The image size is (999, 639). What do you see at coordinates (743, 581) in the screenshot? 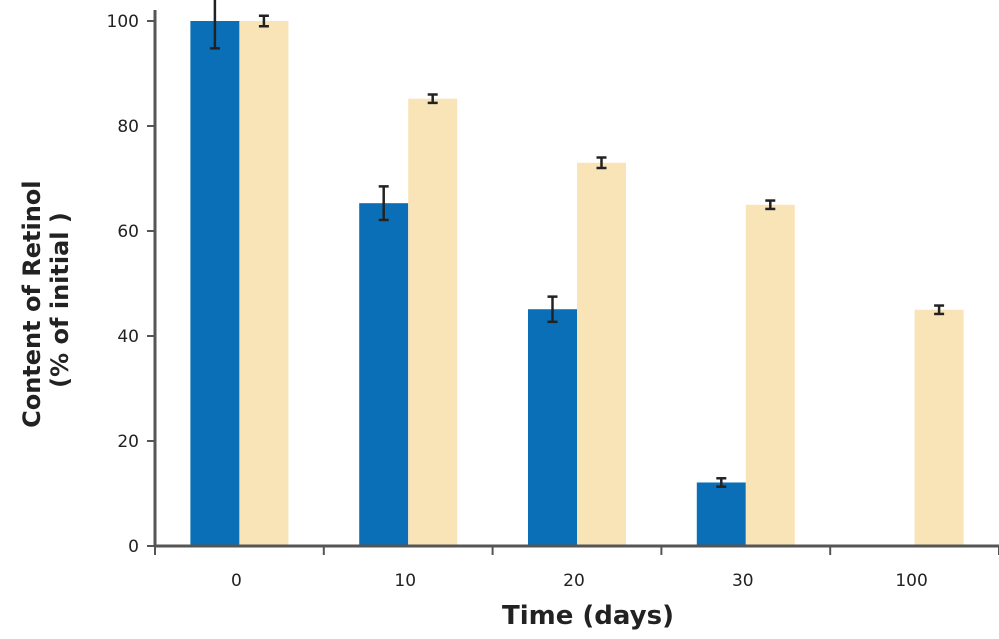
I see `x-tick-label-30: 30` at bounding box center [743, 581].